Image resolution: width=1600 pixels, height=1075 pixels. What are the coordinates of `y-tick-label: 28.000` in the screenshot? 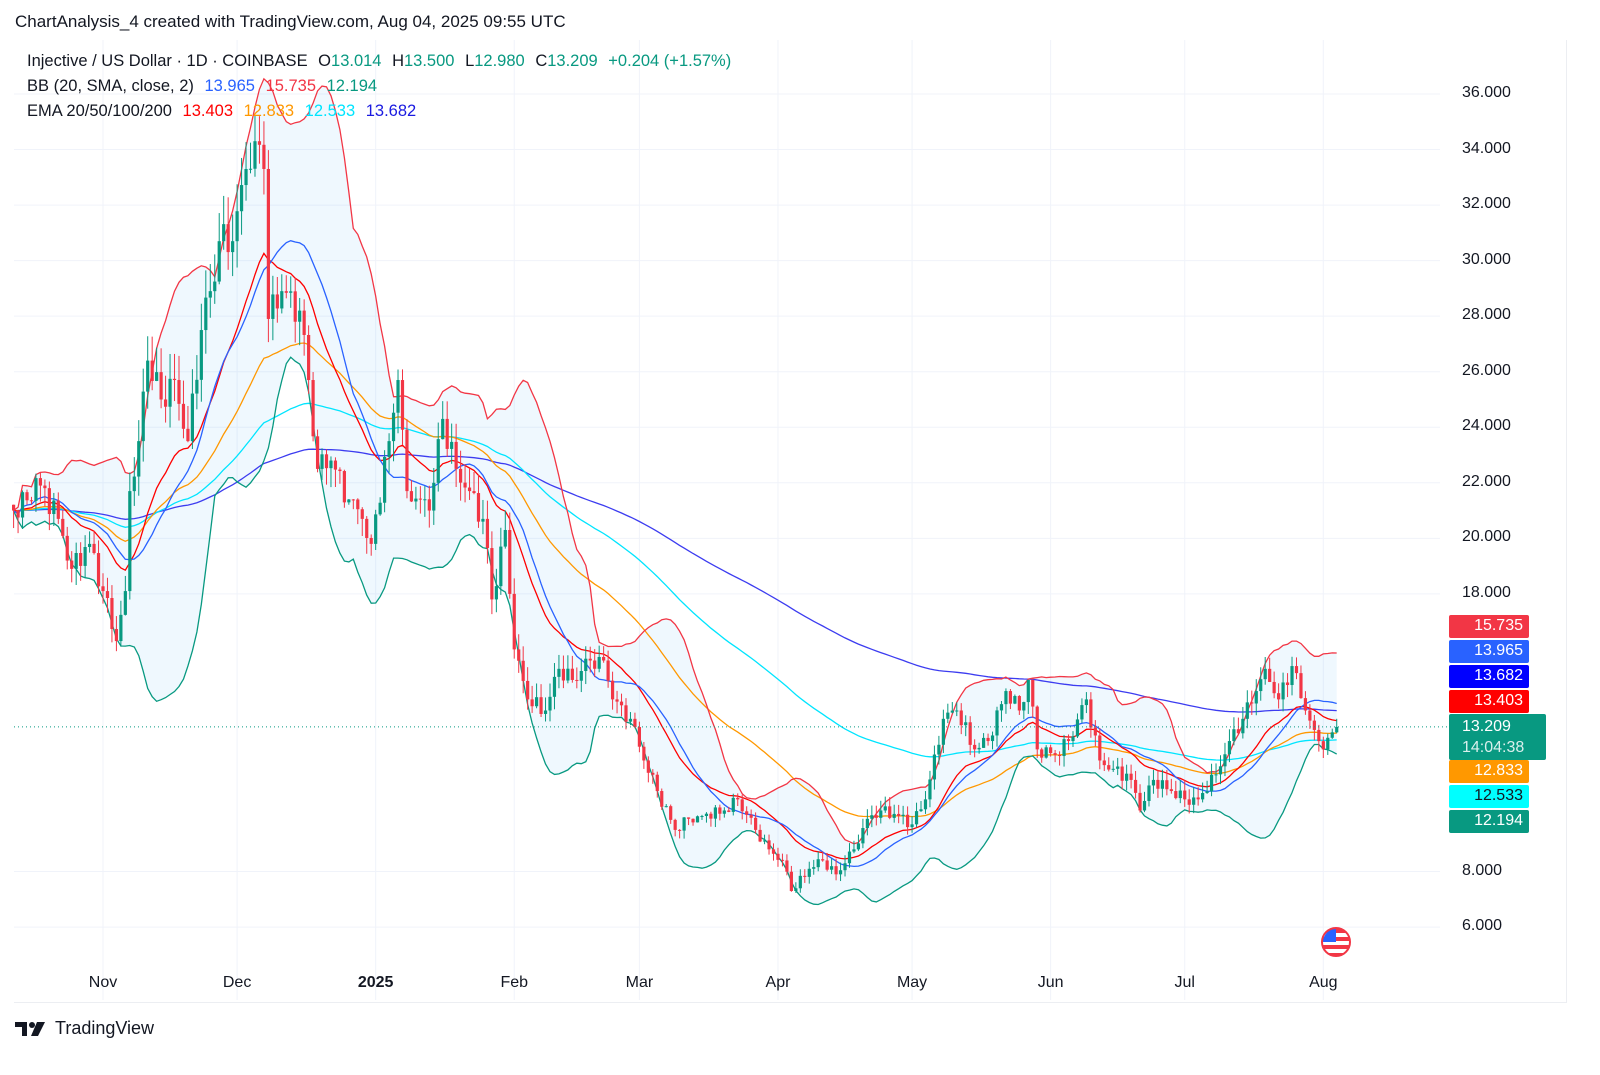 It's located at (1486, 315).